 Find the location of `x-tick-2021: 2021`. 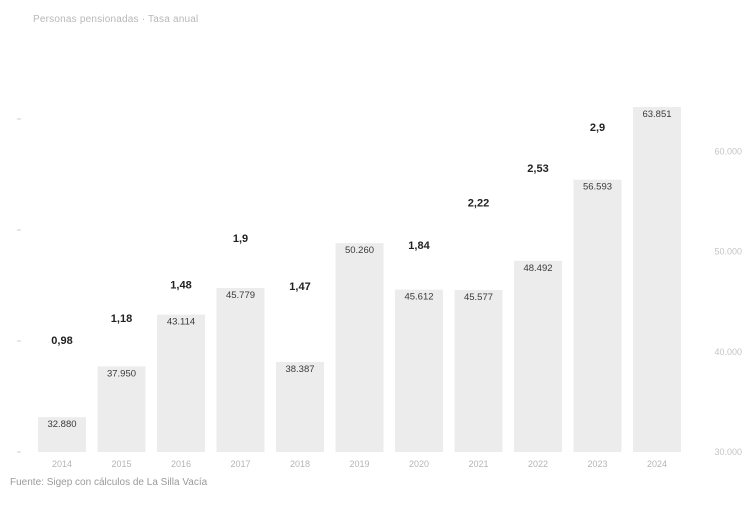

x-tick-2021: 2021 is located at coordinates (478, 464).